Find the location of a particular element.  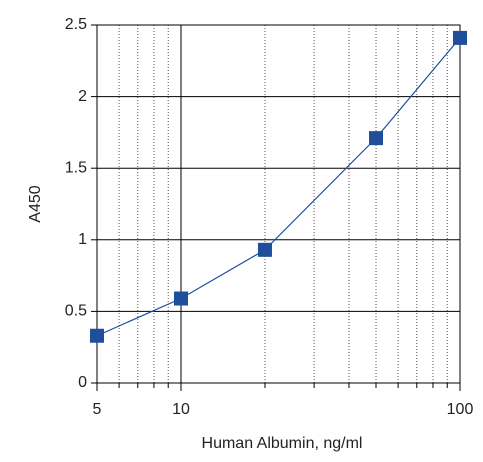

x-axis-label: Human Albumin, ng/ml is located at coordinates (282, 443).